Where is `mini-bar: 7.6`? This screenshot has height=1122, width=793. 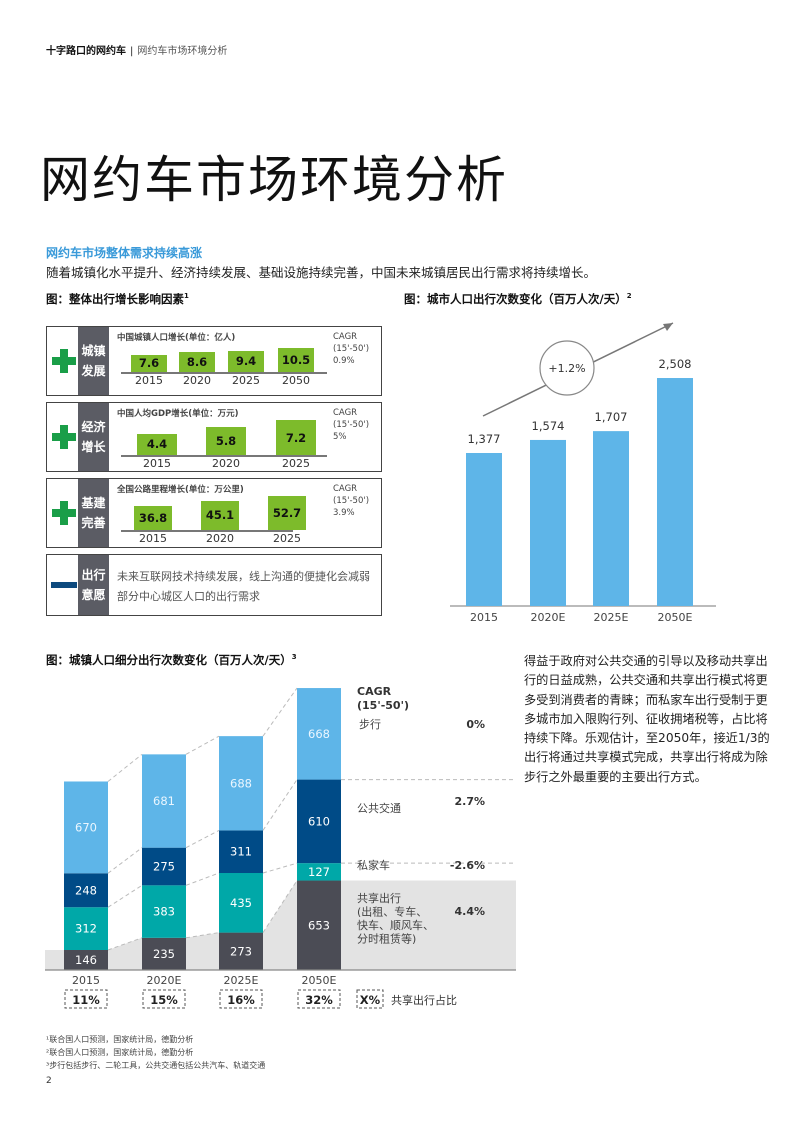 mini-bar: 7.6 is located at coordinates (149, 363).